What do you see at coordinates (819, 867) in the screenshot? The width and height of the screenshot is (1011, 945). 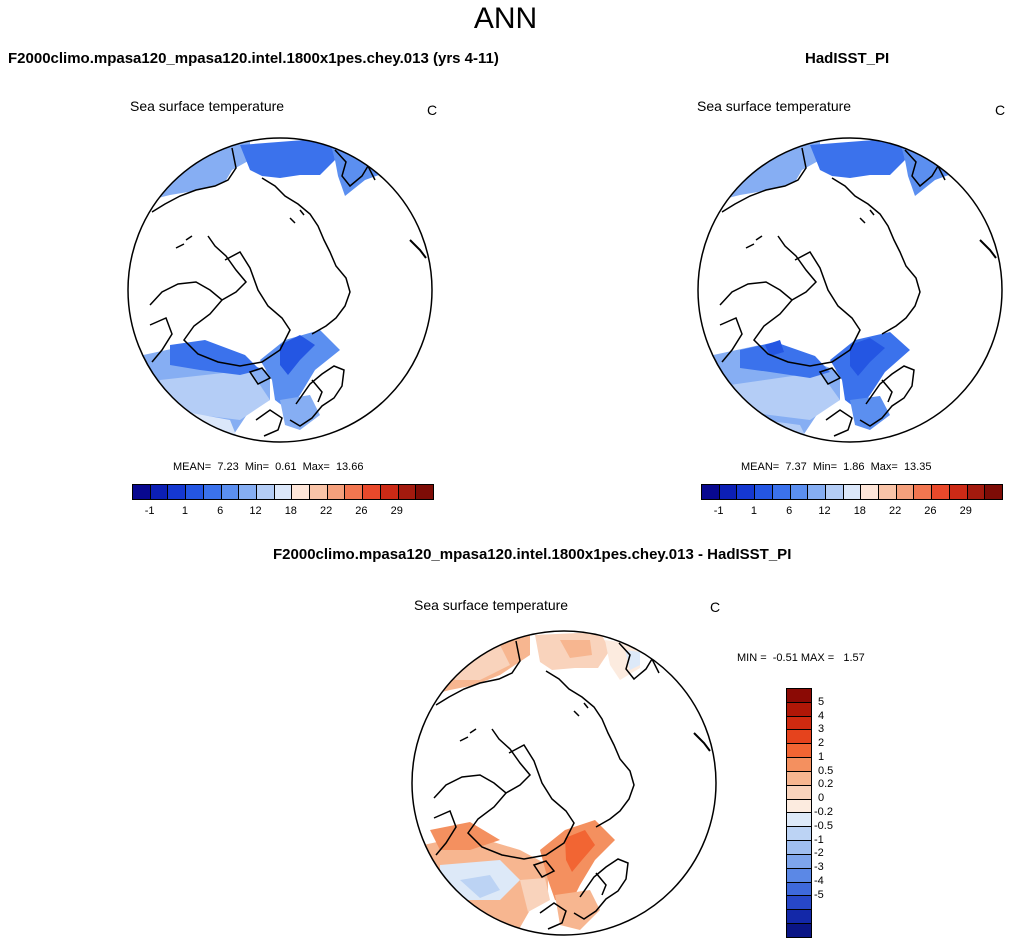 I see `diff-colorbar-tick-label: -3` at bounding box center [819, 867].